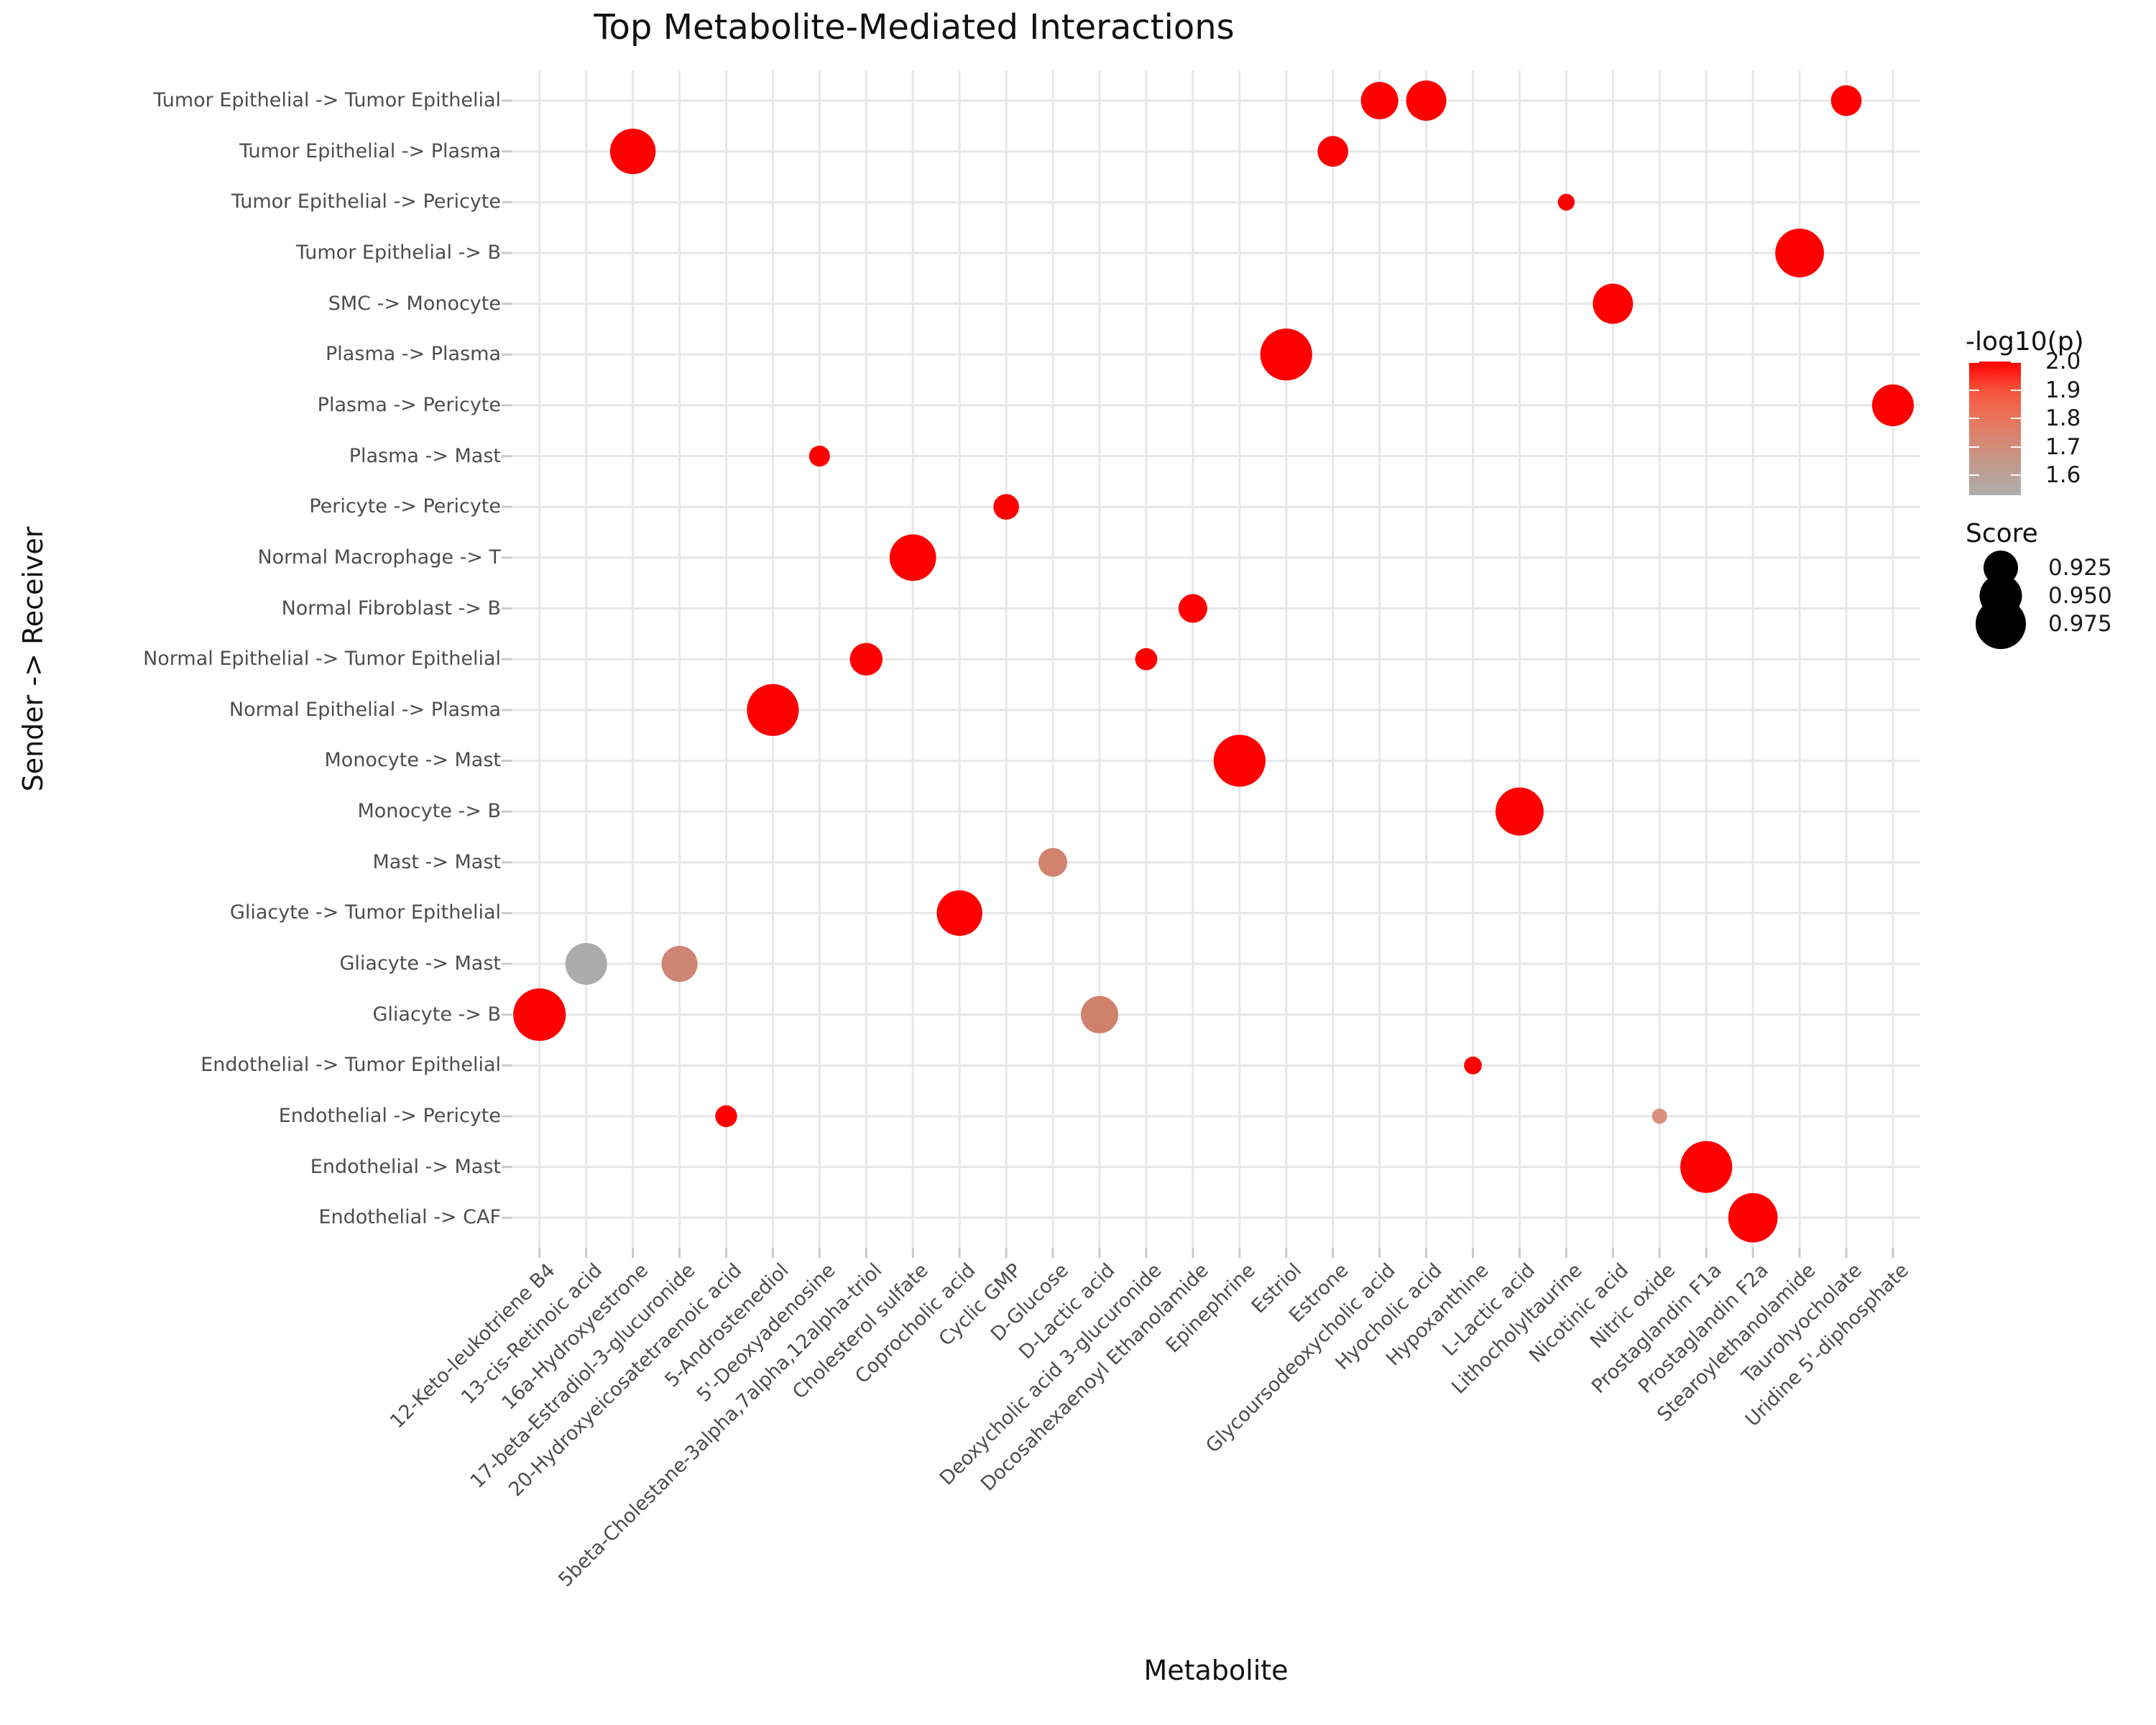 The width and height of the screenshot is (2156, 1725). What do you see at coordinates (370, 150) in the screenshot?
I see `y-tick-label: Tumor Epithelial -> Plasma` at bounding box center [370, 150].